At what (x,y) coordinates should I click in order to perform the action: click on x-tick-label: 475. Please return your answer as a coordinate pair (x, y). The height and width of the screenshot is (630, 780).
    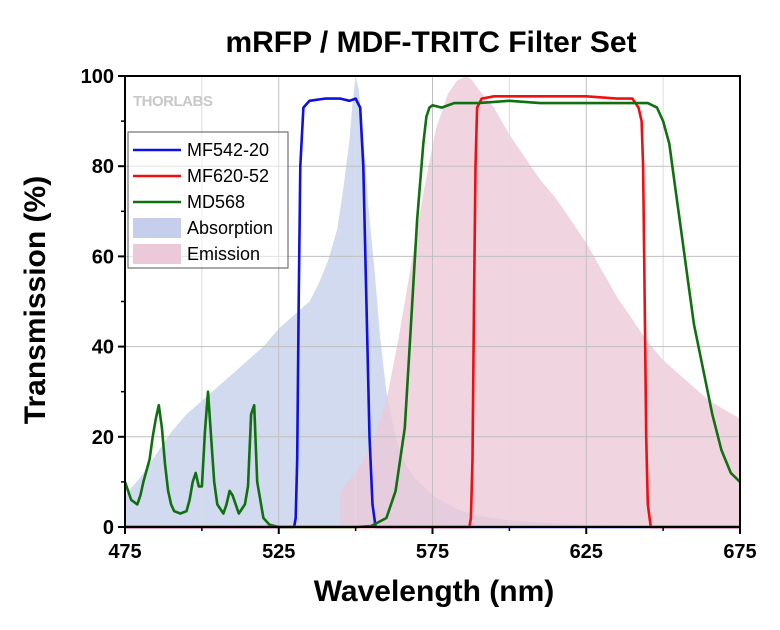
    Looking at the image, I should click on (124, 552).